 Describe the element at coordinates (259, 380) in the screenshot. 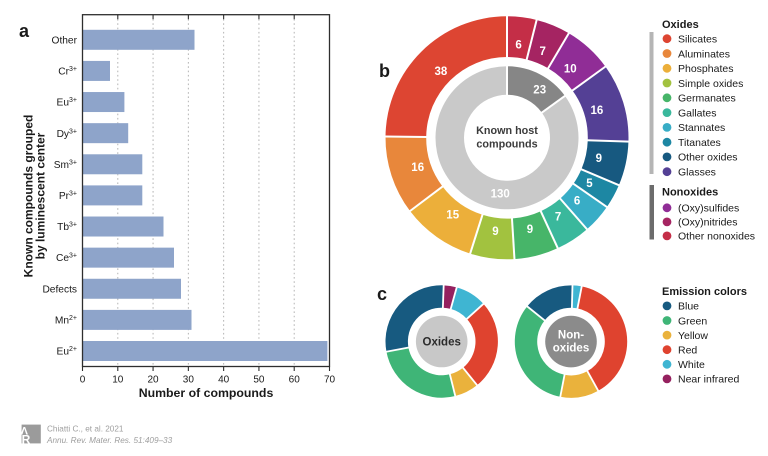

I see `svg-text: 50` at that location.